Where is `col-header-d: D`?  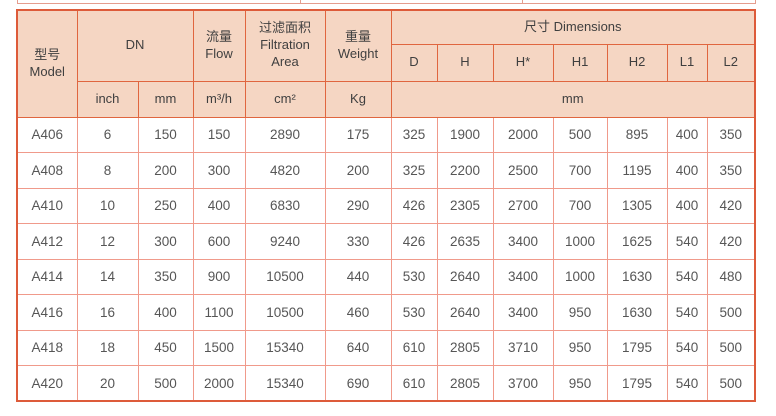
col-header-d: D is located at coordinates (414, 62).